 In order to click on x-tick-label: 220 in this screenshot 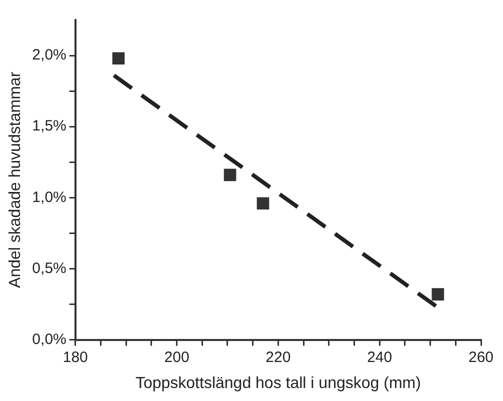, I will do `click(278, 357)`.